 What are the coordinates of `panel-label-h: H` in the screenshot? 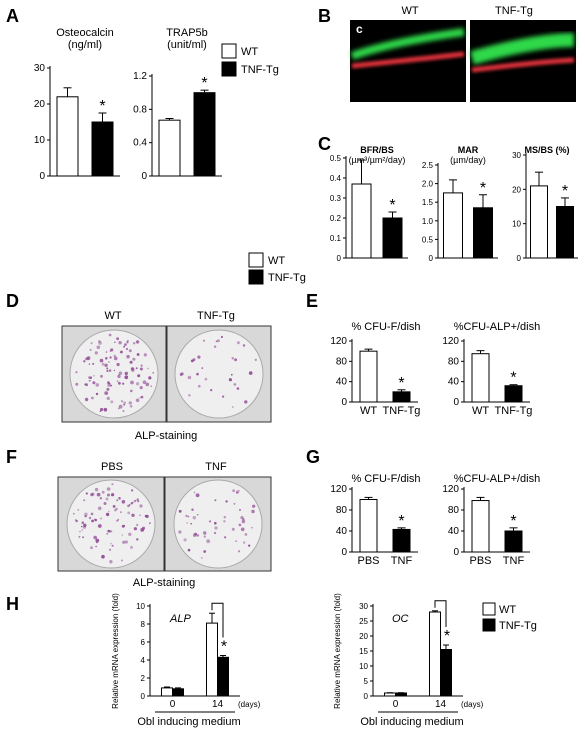 It's located at (12, 604).